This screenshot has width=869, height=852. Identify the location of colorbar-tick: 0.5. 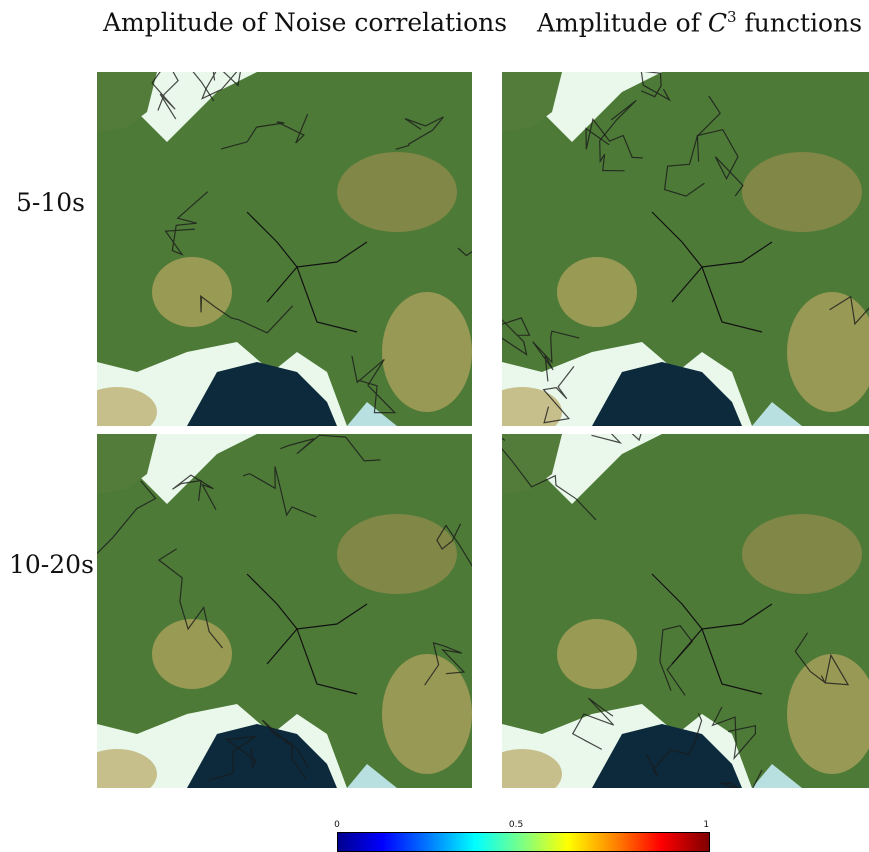
(516, 825).